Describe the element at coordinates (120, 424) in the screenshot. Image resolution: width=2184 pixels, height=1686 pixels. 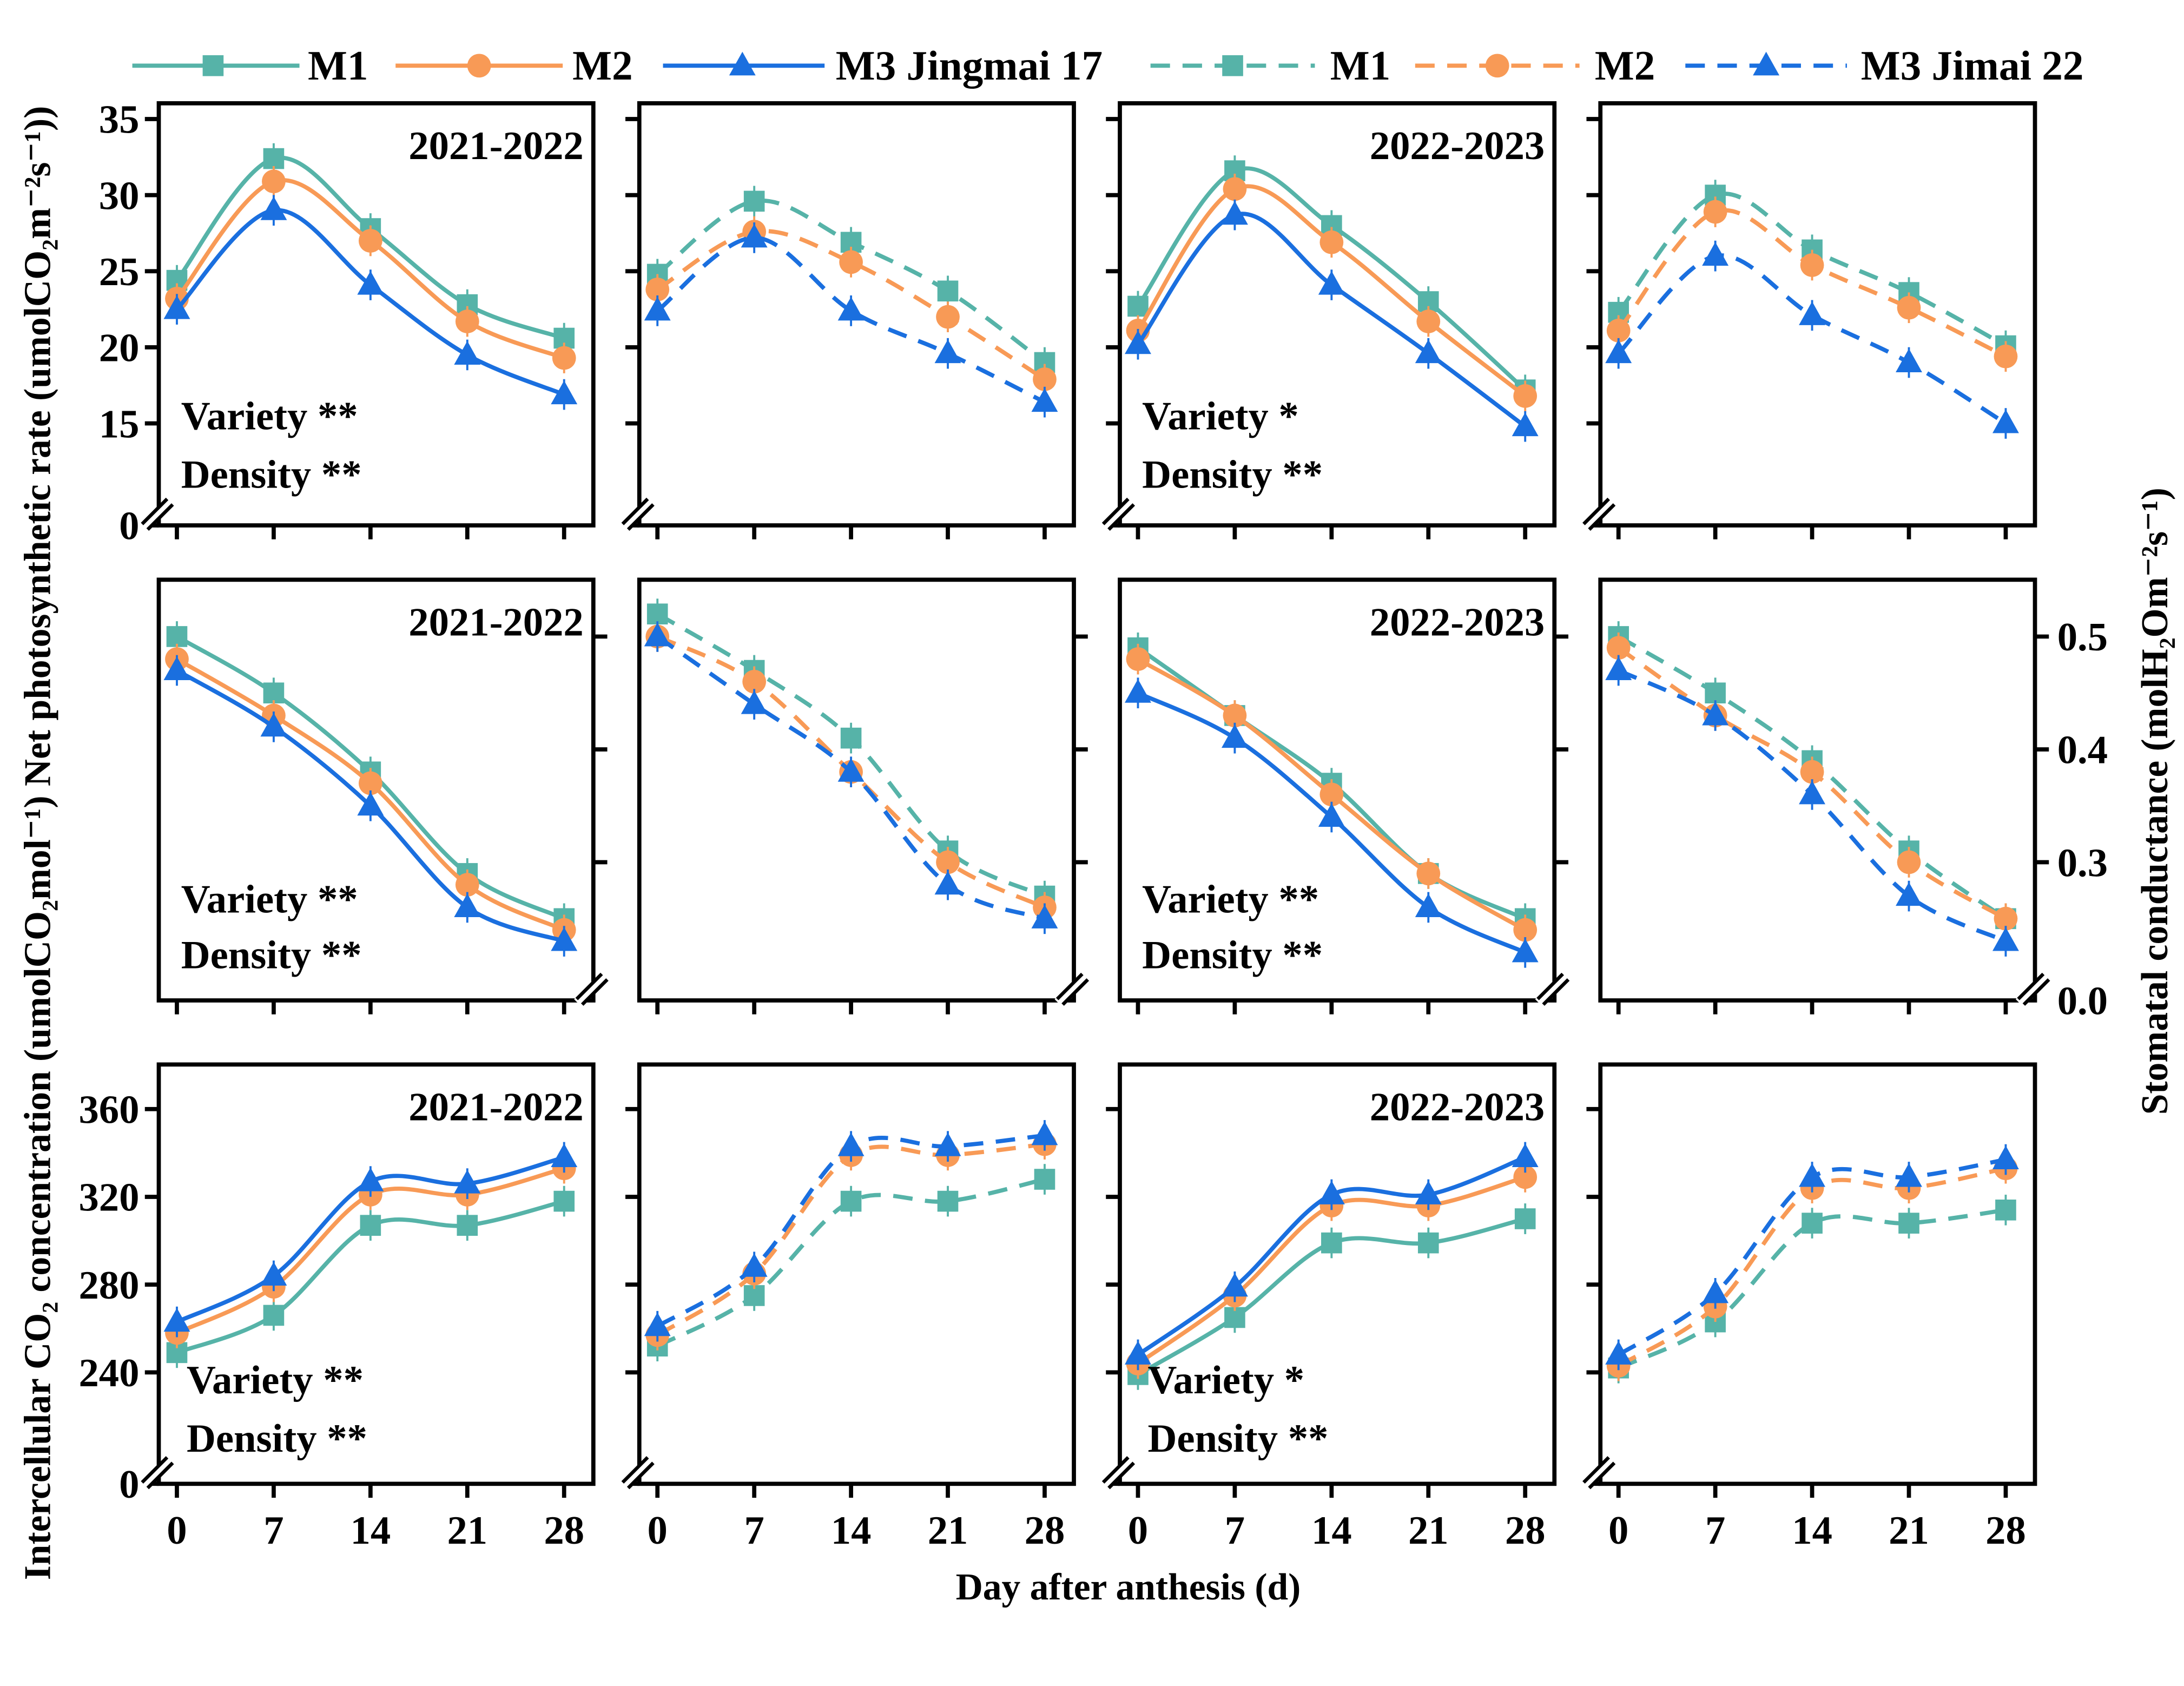
I see `y-tick-label: 15` at that location.